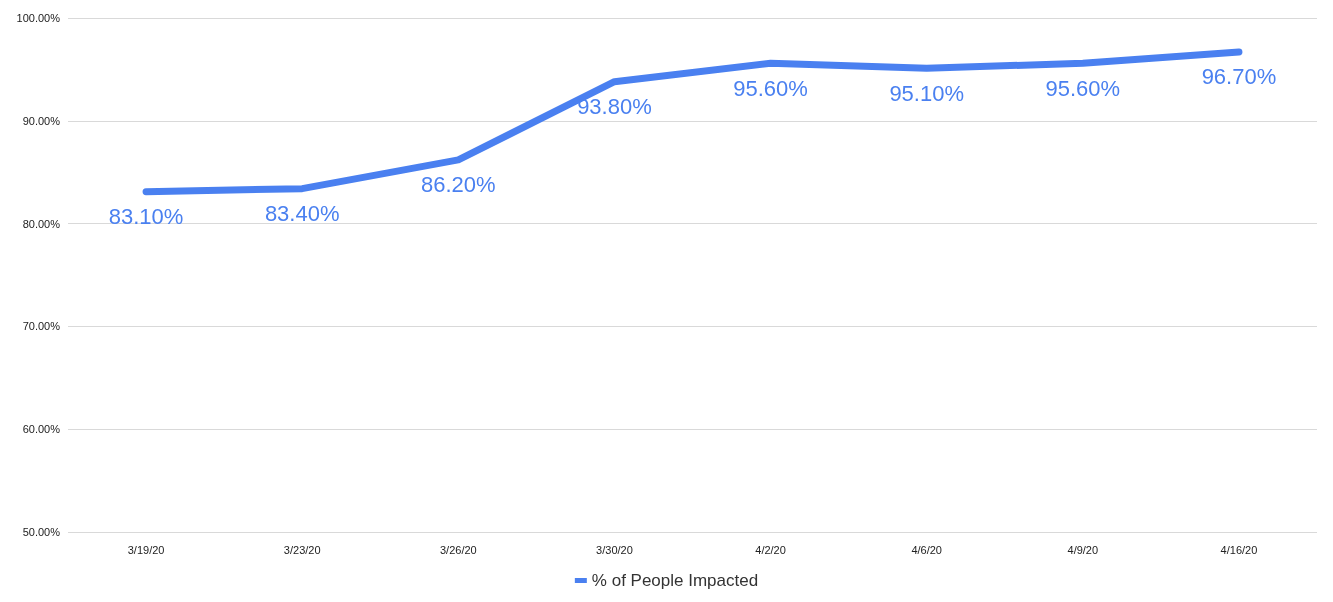 The width and height of the screenshot is (1333, 602). I want to click on data-label: 93.80%, so click(614, 107).